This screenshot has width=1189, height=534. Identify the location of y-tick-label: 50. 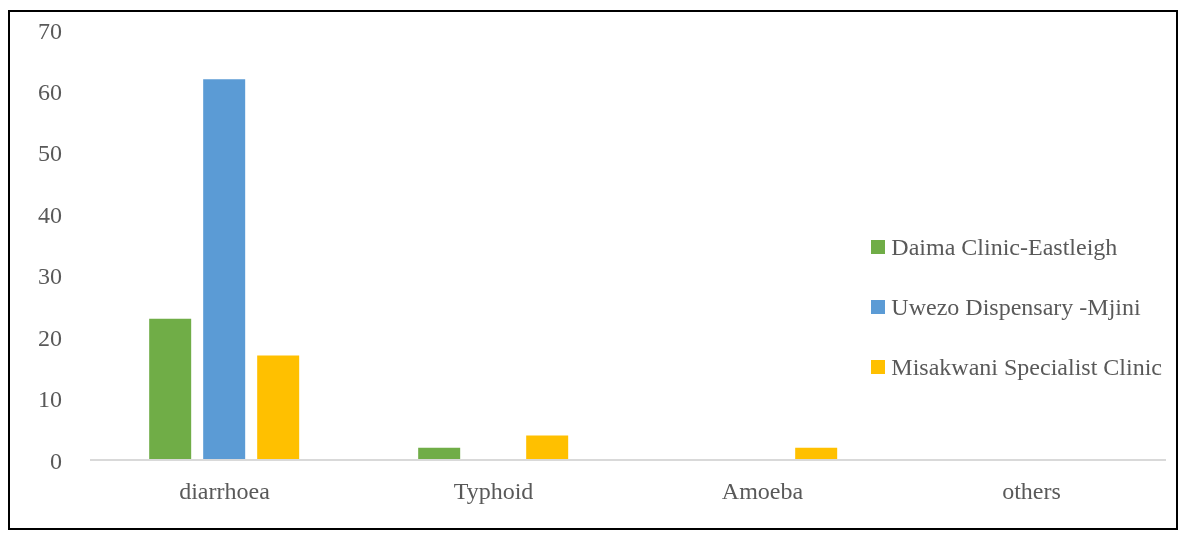
(50, 153).